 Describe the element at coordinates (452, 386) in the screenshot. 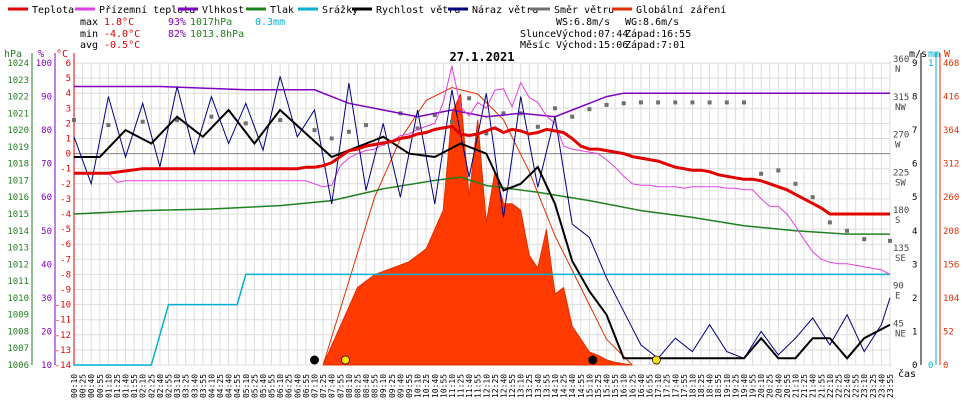

I see `x-tick-label: 11:10` at that location.